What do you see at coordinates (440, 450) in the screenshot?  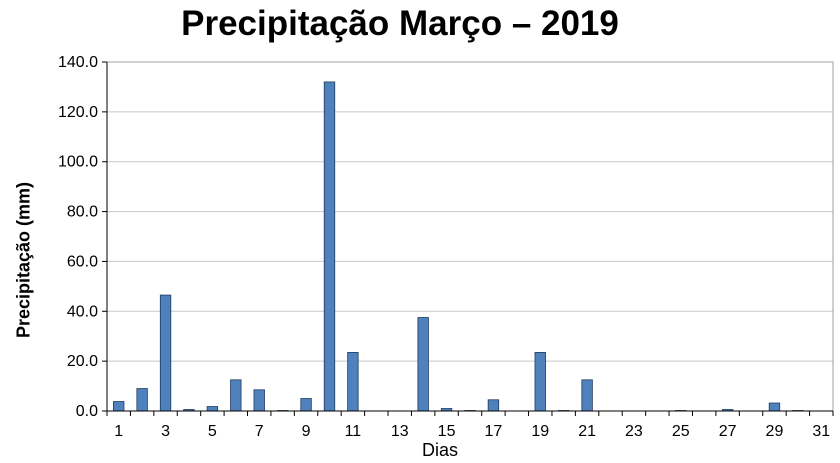 I see `x-axis-label: Dias` at bounding box center [440, 450].